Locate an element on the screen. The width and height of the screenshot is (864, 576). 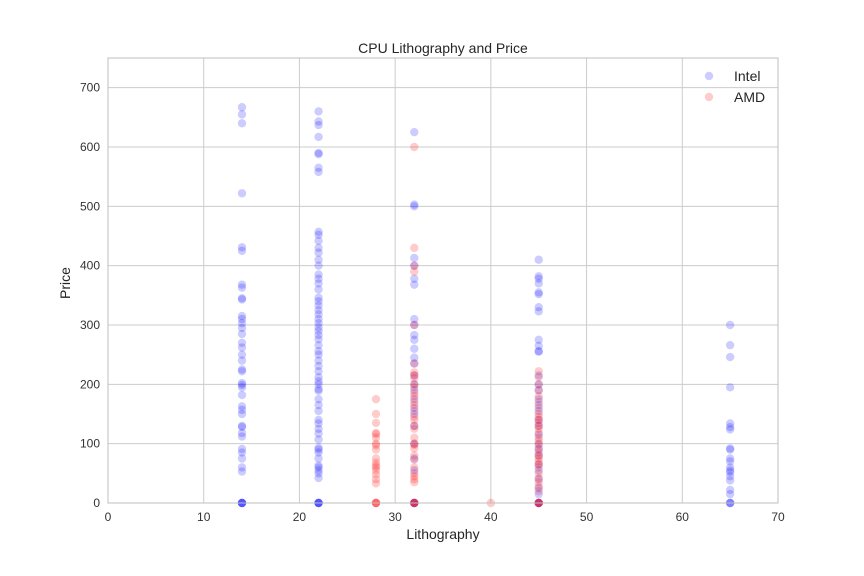
x-axis-label: Lithography is located at coordinates (442, 534).